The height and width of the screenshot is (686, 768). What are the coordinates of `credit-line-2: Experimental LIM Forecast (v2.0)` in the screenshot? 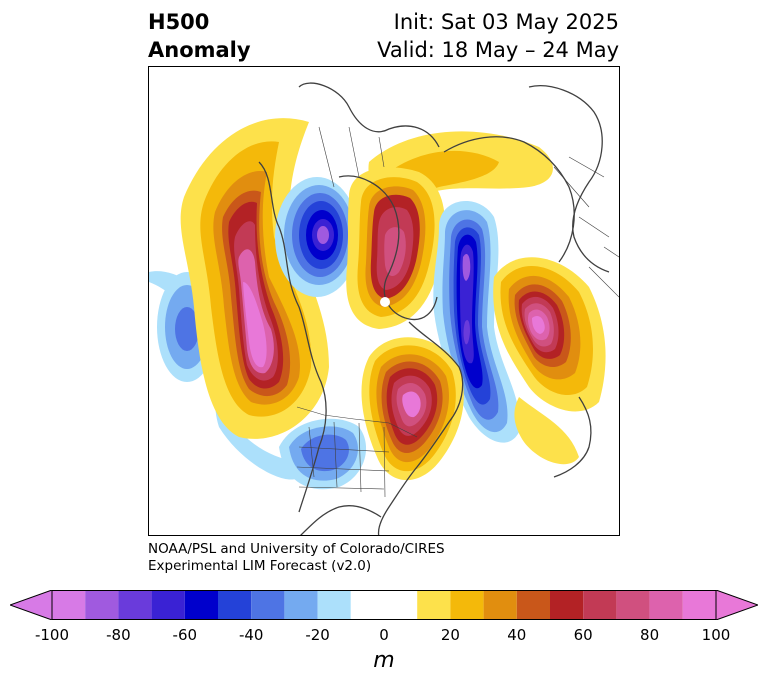 It's located at (260, 566).